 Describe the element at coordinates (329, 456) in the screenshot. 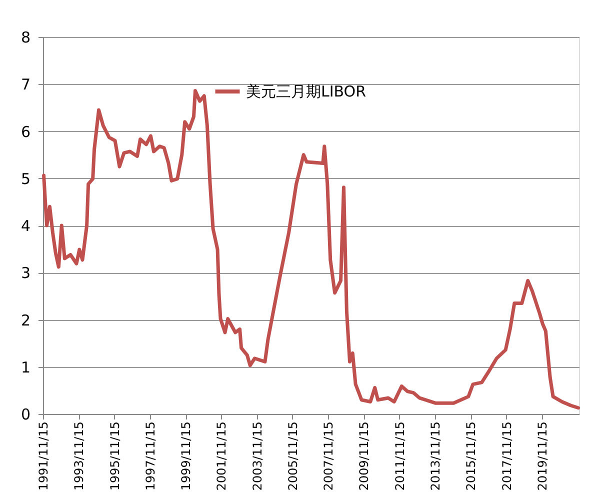

I see `x-tick-label: 2007/11/15` at that location.